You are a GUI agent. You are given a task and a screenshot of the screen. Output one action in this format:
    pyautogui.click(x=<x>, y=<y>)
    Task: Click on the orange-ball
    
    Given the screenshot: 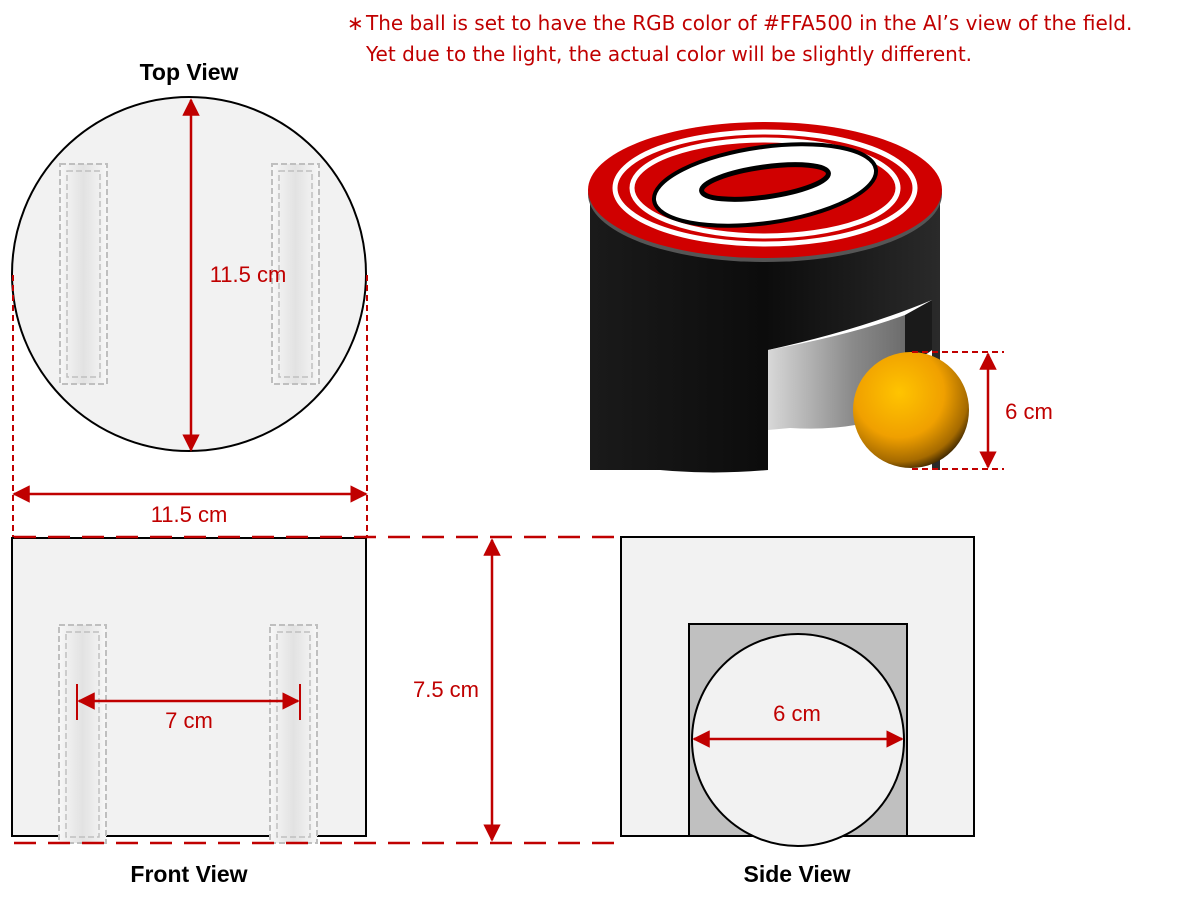 What is the action you would take?
    pyautogui.click(x=911, y=410)
    